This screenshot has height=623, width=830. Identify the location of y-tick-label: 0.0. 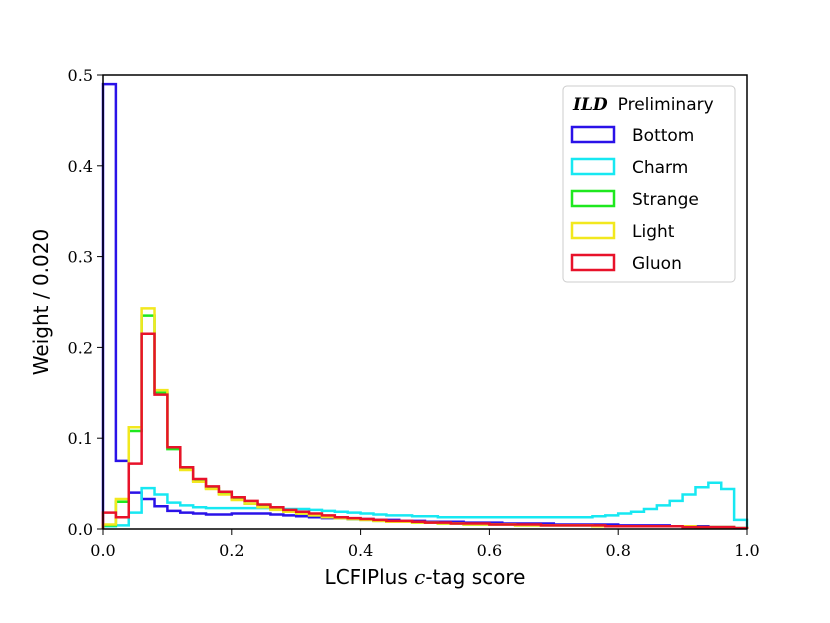
(80, 529).